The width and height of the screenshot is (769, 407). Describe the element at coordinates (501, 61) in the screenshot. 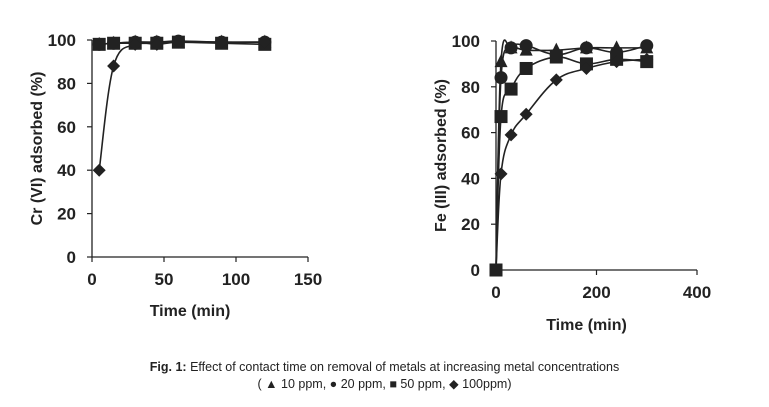

I see `triangle-marker` at that location.